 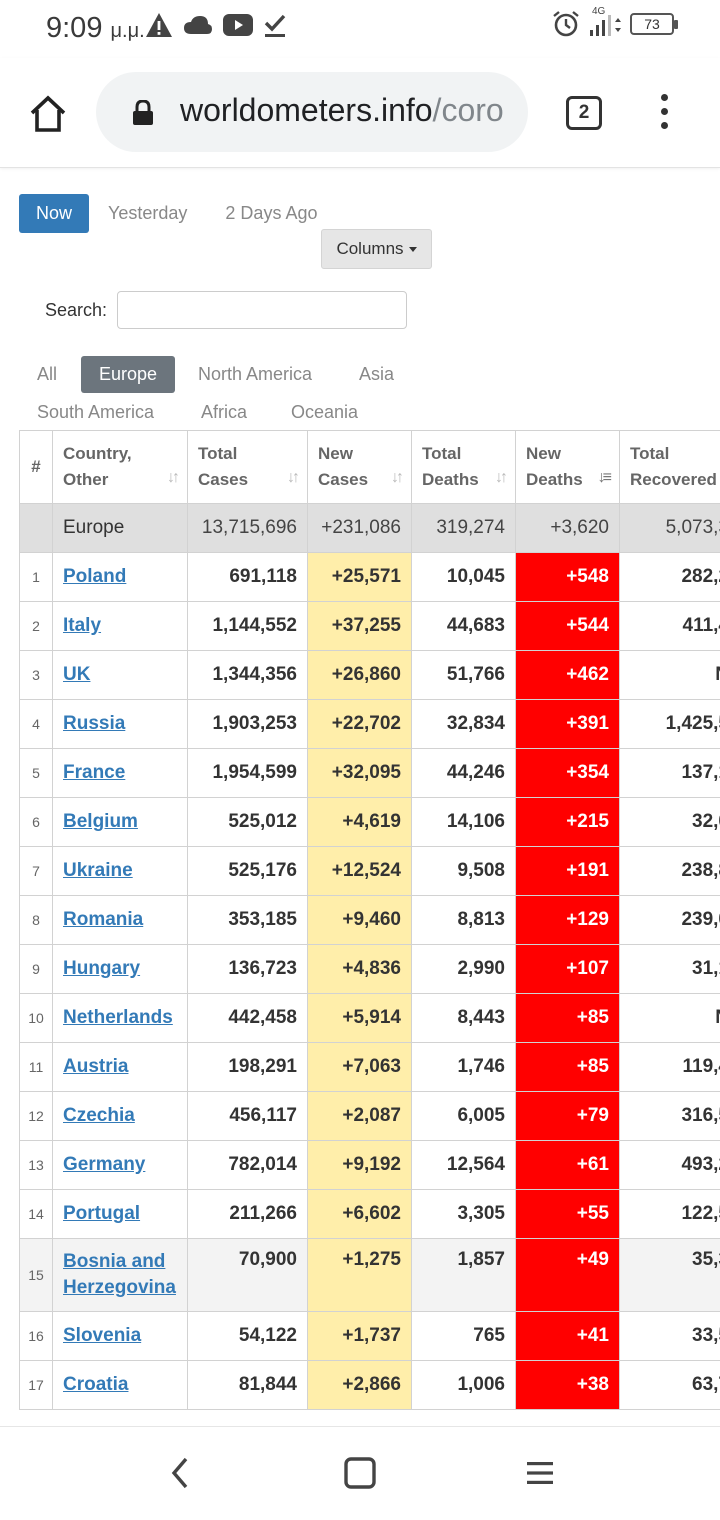 What do you see at coordinates (468, 110) in the screenshot?
I see `url-path: /coro` at bounding box center [468, 110].